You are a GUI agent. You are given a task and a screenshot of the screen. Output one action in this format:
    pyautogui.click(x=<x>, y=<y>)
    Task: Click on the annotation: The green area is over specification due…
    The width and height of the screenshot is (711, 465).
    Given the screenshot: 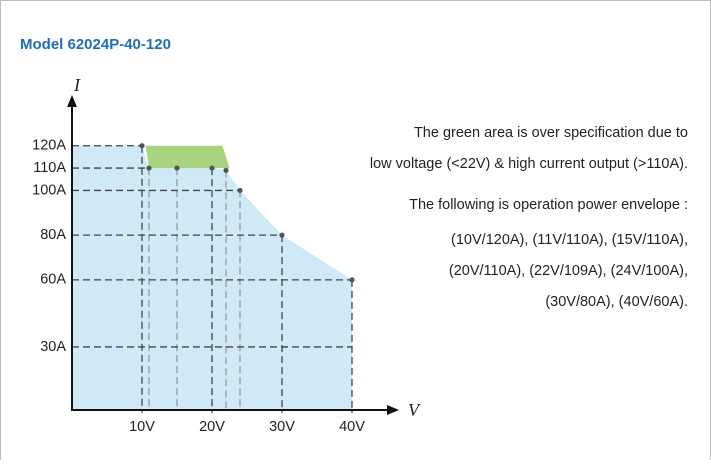 What is the action you would take?
    pyautogui.click(x=551, y=133)
    